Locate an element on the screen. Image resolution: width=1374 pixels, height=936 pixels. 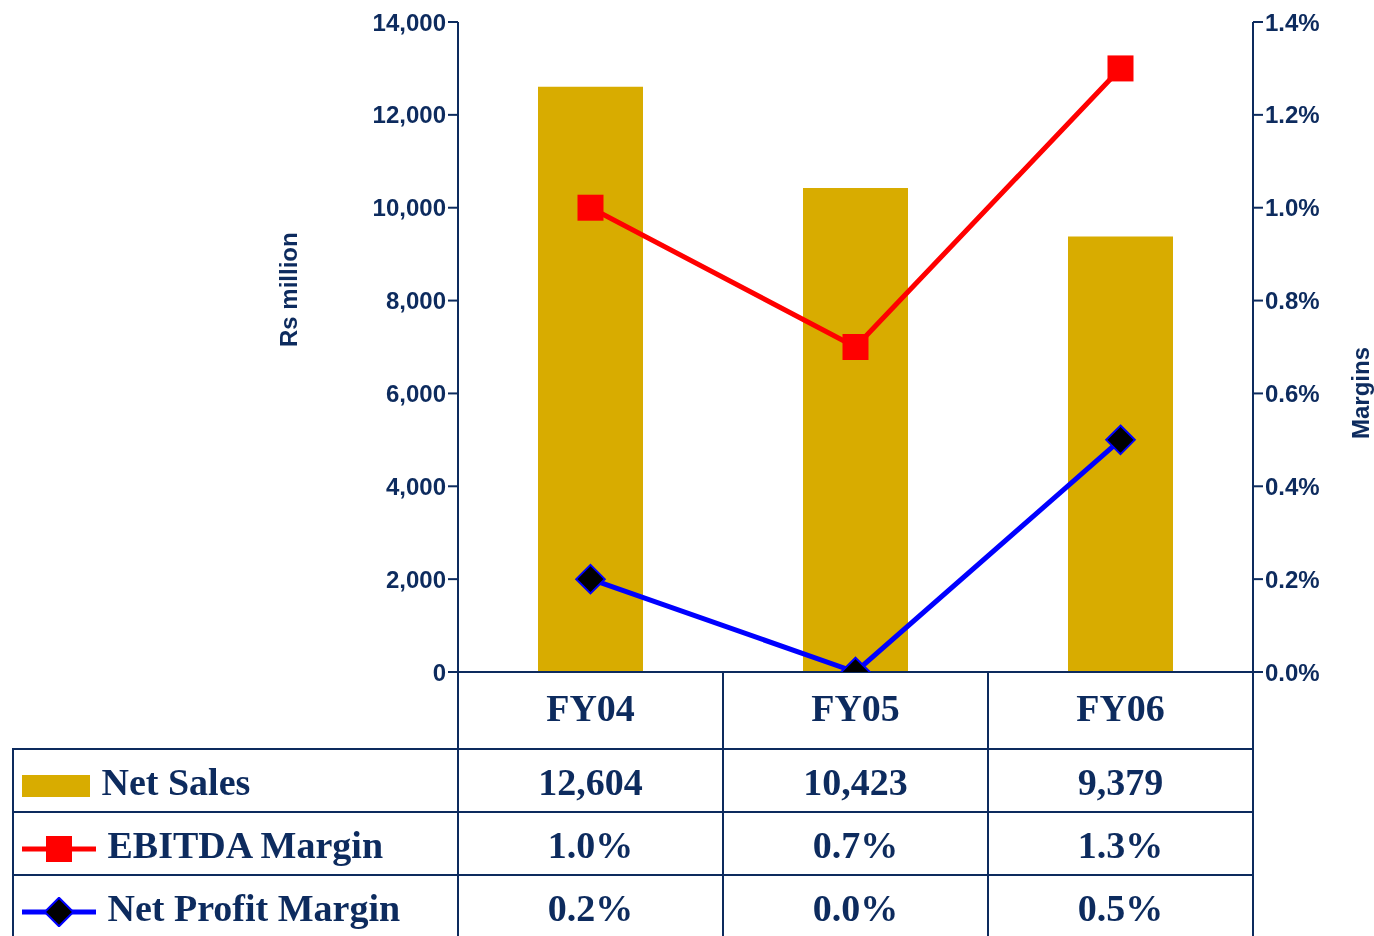
y2-tick-label: 0.4% is located at coordinates (1292, 486).